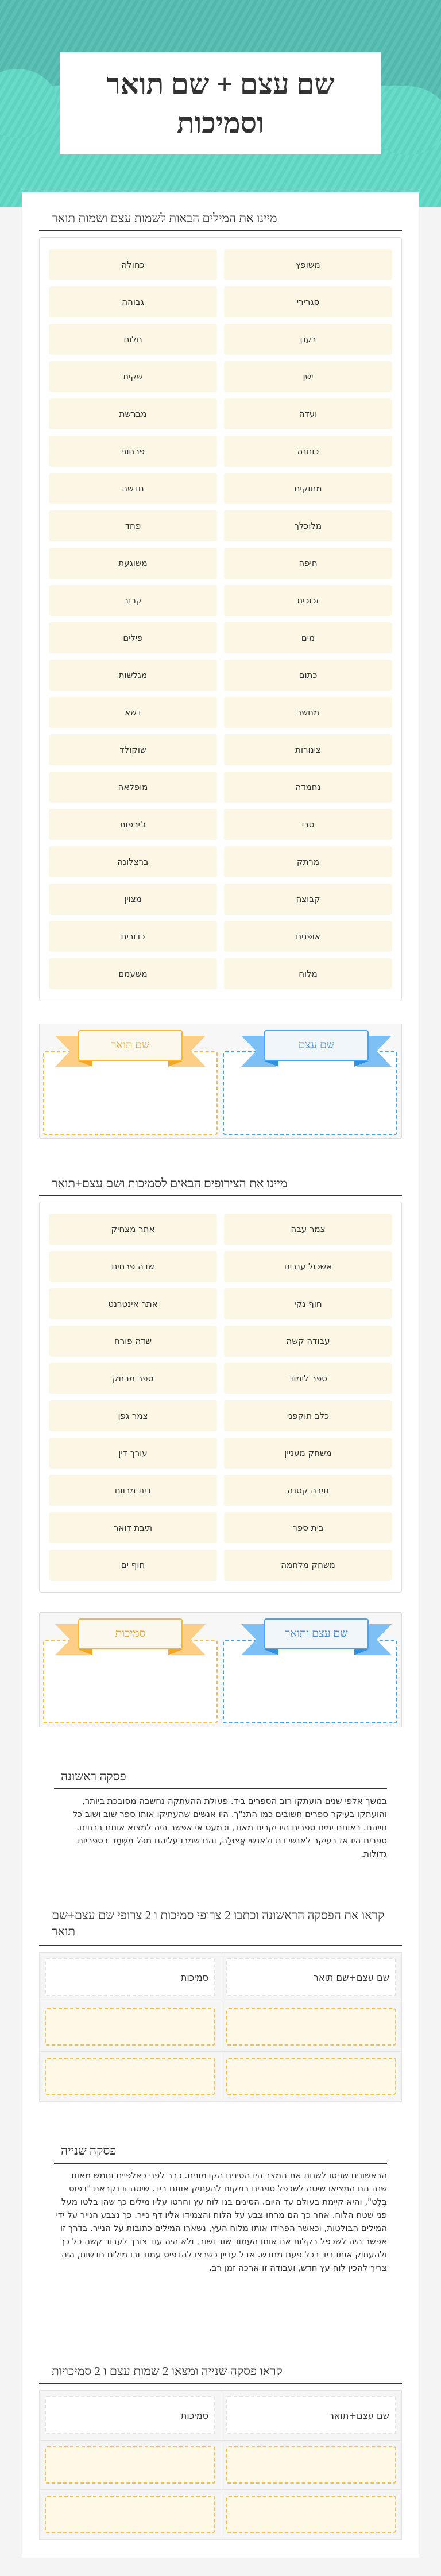 This screenshot has width=441, height=2576. I want to click on phrase-card: משחק מלחמה, so click(308, 1565).